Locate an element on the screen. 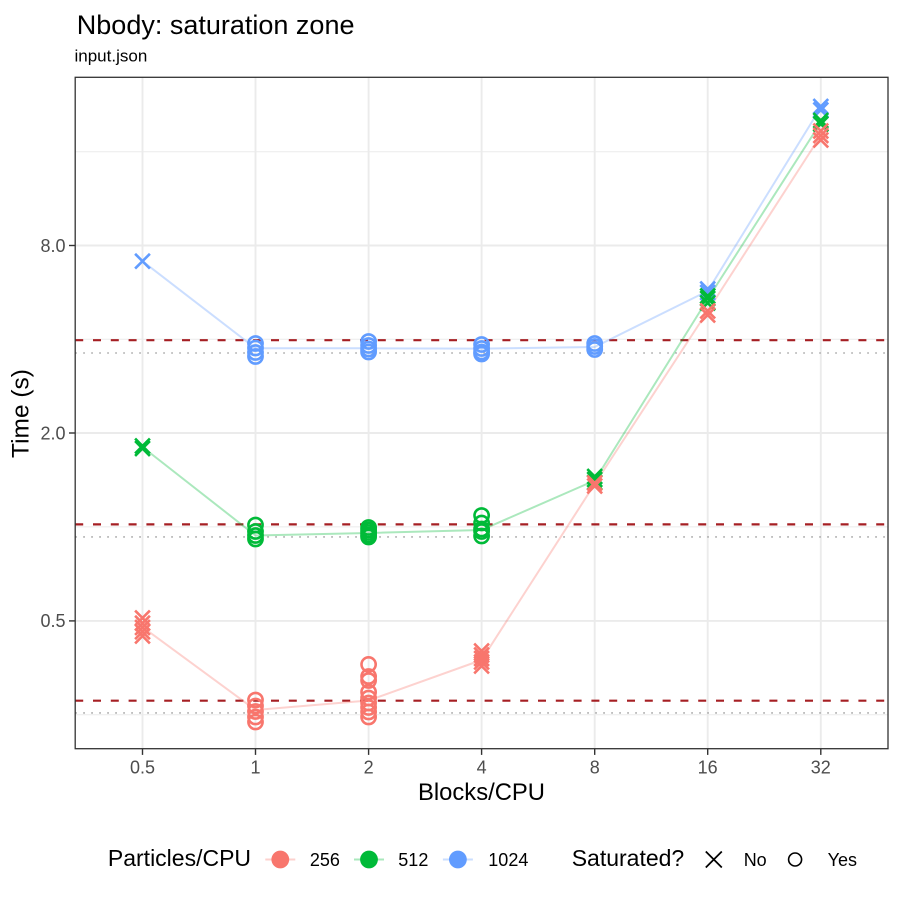 This screenshot has width=900, height=900. svg-text: 16 is located at coordinates (708, 767).